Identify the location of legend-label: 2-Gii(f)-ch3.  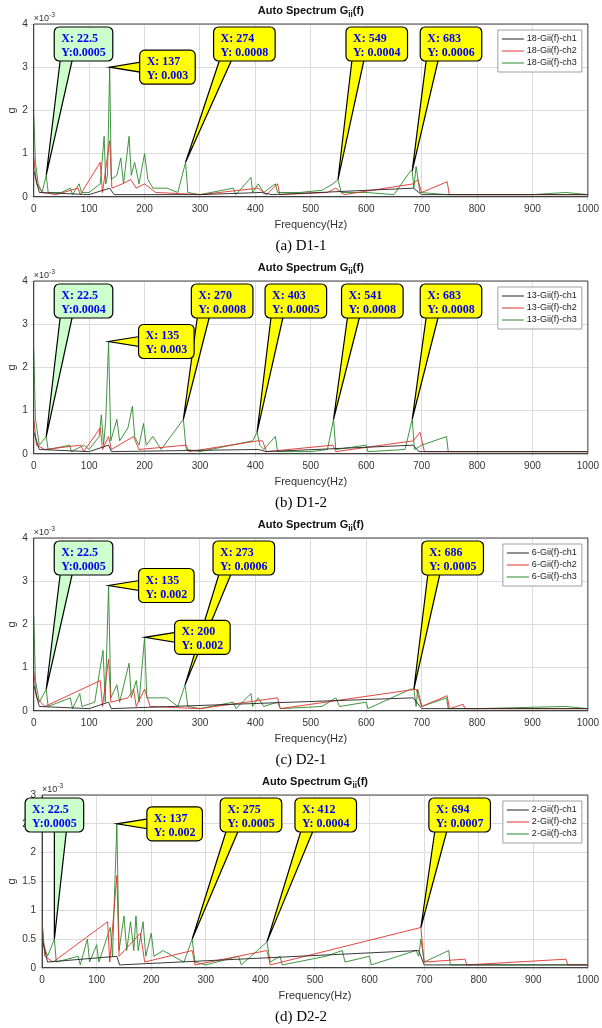
(554, 833).